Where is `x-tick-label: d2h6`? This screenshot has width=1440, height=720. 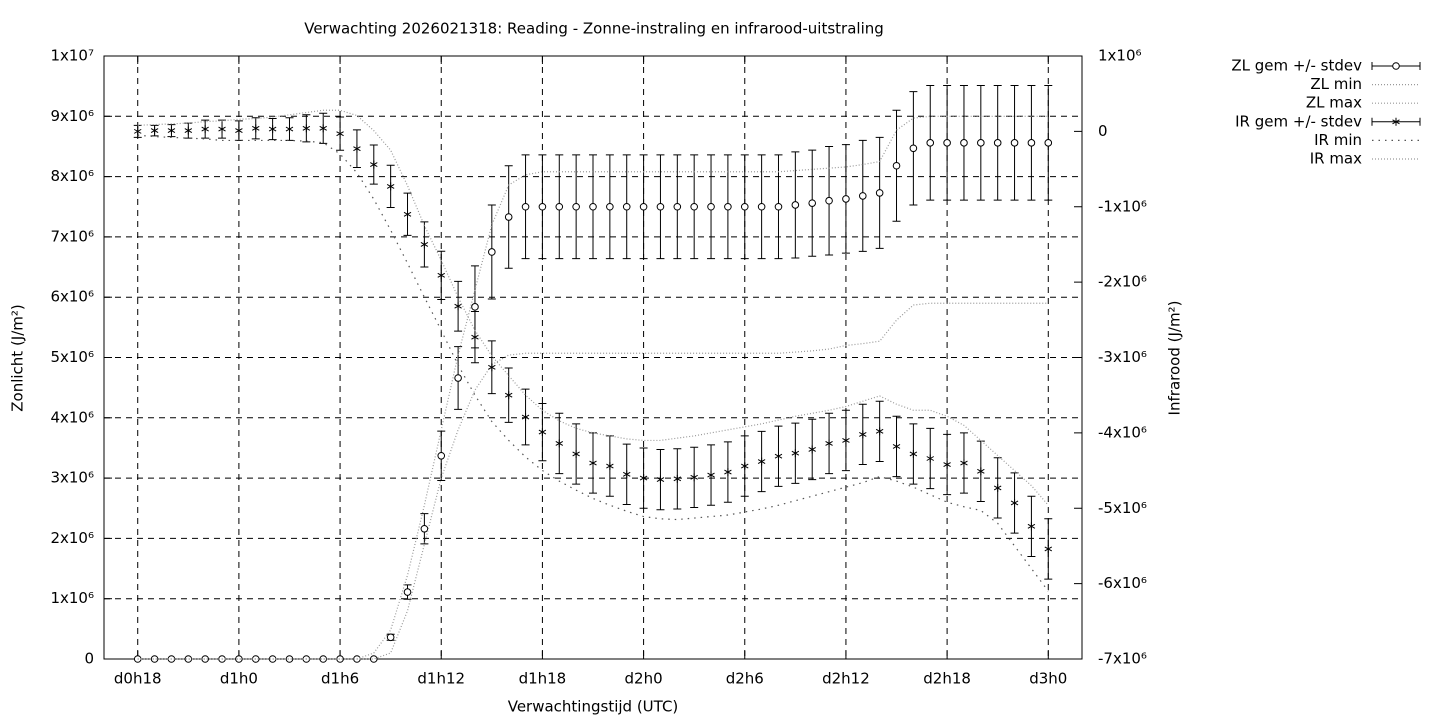 x-tick-label: d2h6 is located at coordinates (745, 679).